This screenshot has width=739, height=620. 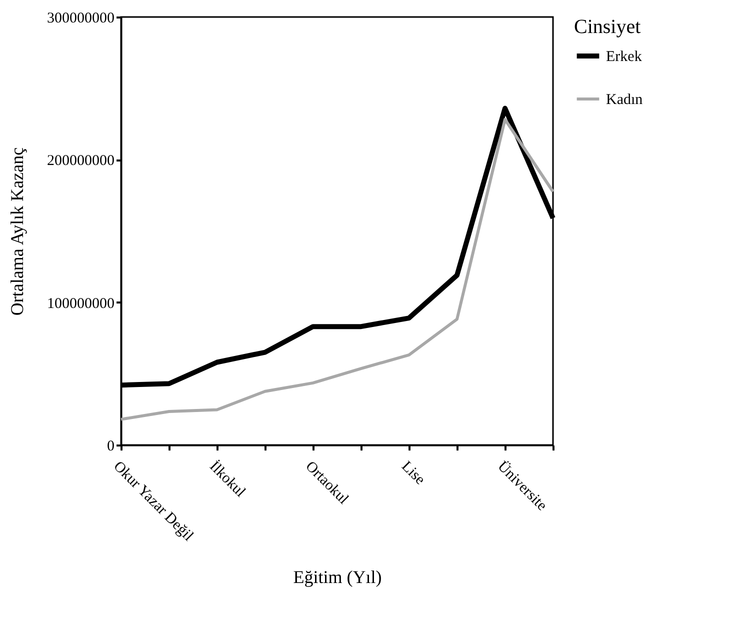 What do you see at coordinates (80, 18) in the screenshot?
I see `y-tick-label: 300000000` at bounding box center [80, 18].